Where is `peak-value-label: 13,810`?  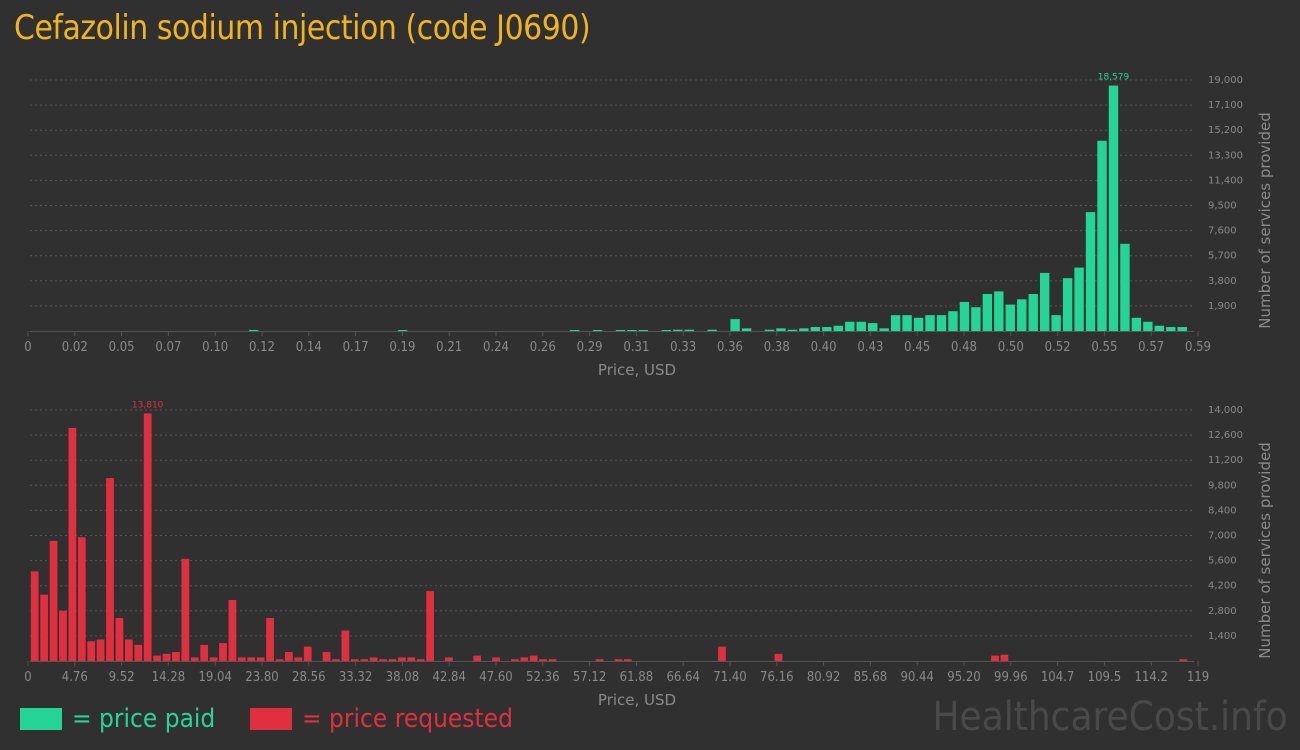 peak-value-label: 13,810 is located at coordinates (148, 405).